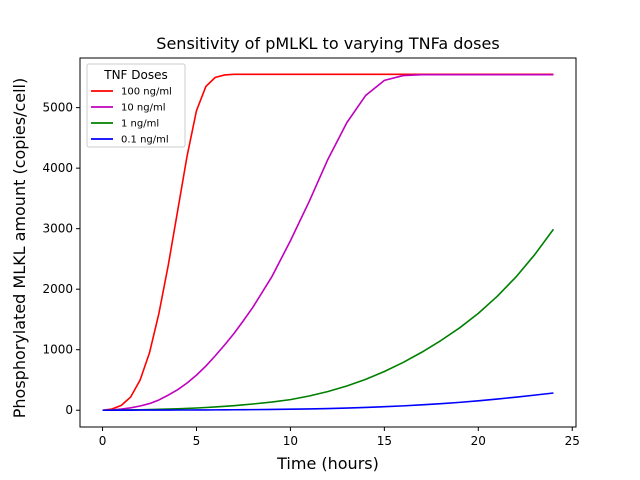 This screenshot has width=640, height=480. What do you see at coordinates (103, 441) in the screenshot?
I see `x-tick-label: 0` at bounding box center [103, 441].